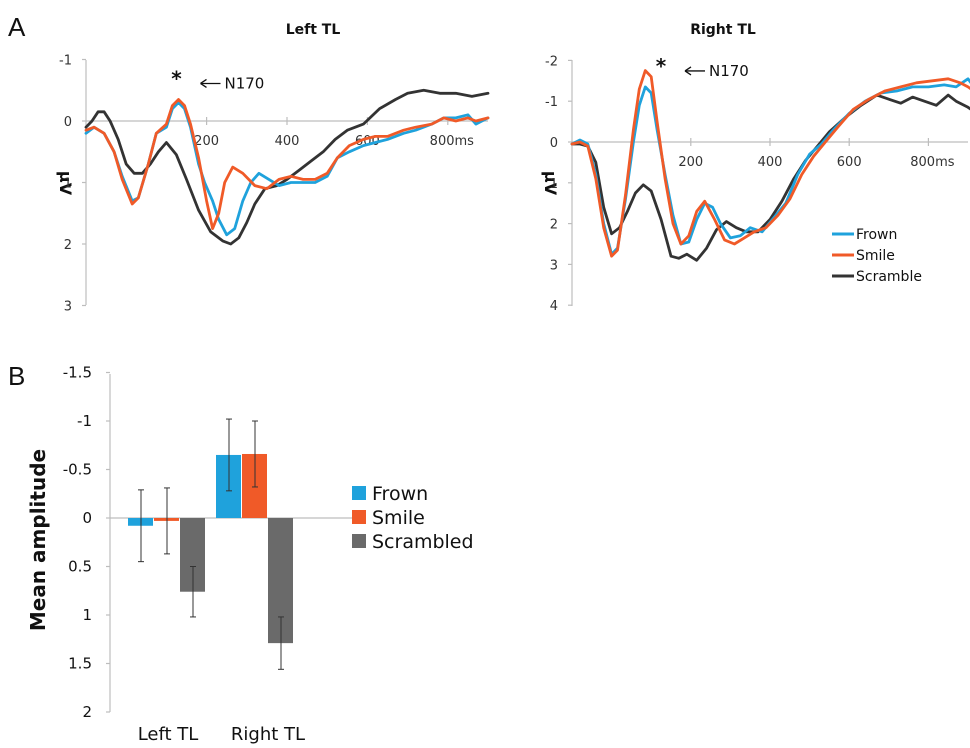 The height and width of the screenshot is (748, 970). Describe the element at coordinates (68, 307) in the screenshot. I see `left-tl-ytick-label: 3` at that location.